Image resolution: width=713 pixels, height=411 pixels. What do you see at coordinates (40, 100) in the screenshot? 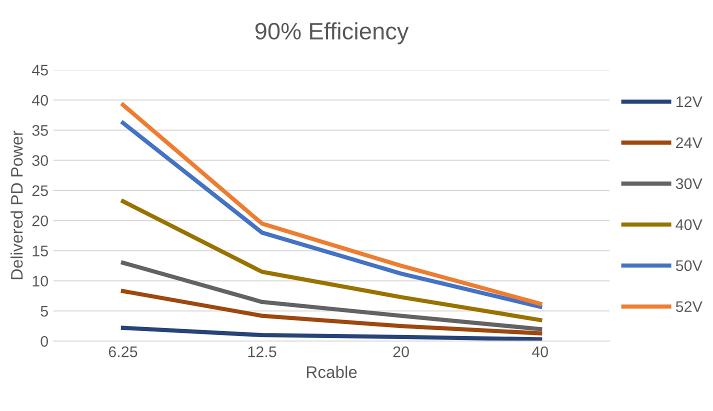
I see `y-tick-label: 40` at bounding box center [40, 100].